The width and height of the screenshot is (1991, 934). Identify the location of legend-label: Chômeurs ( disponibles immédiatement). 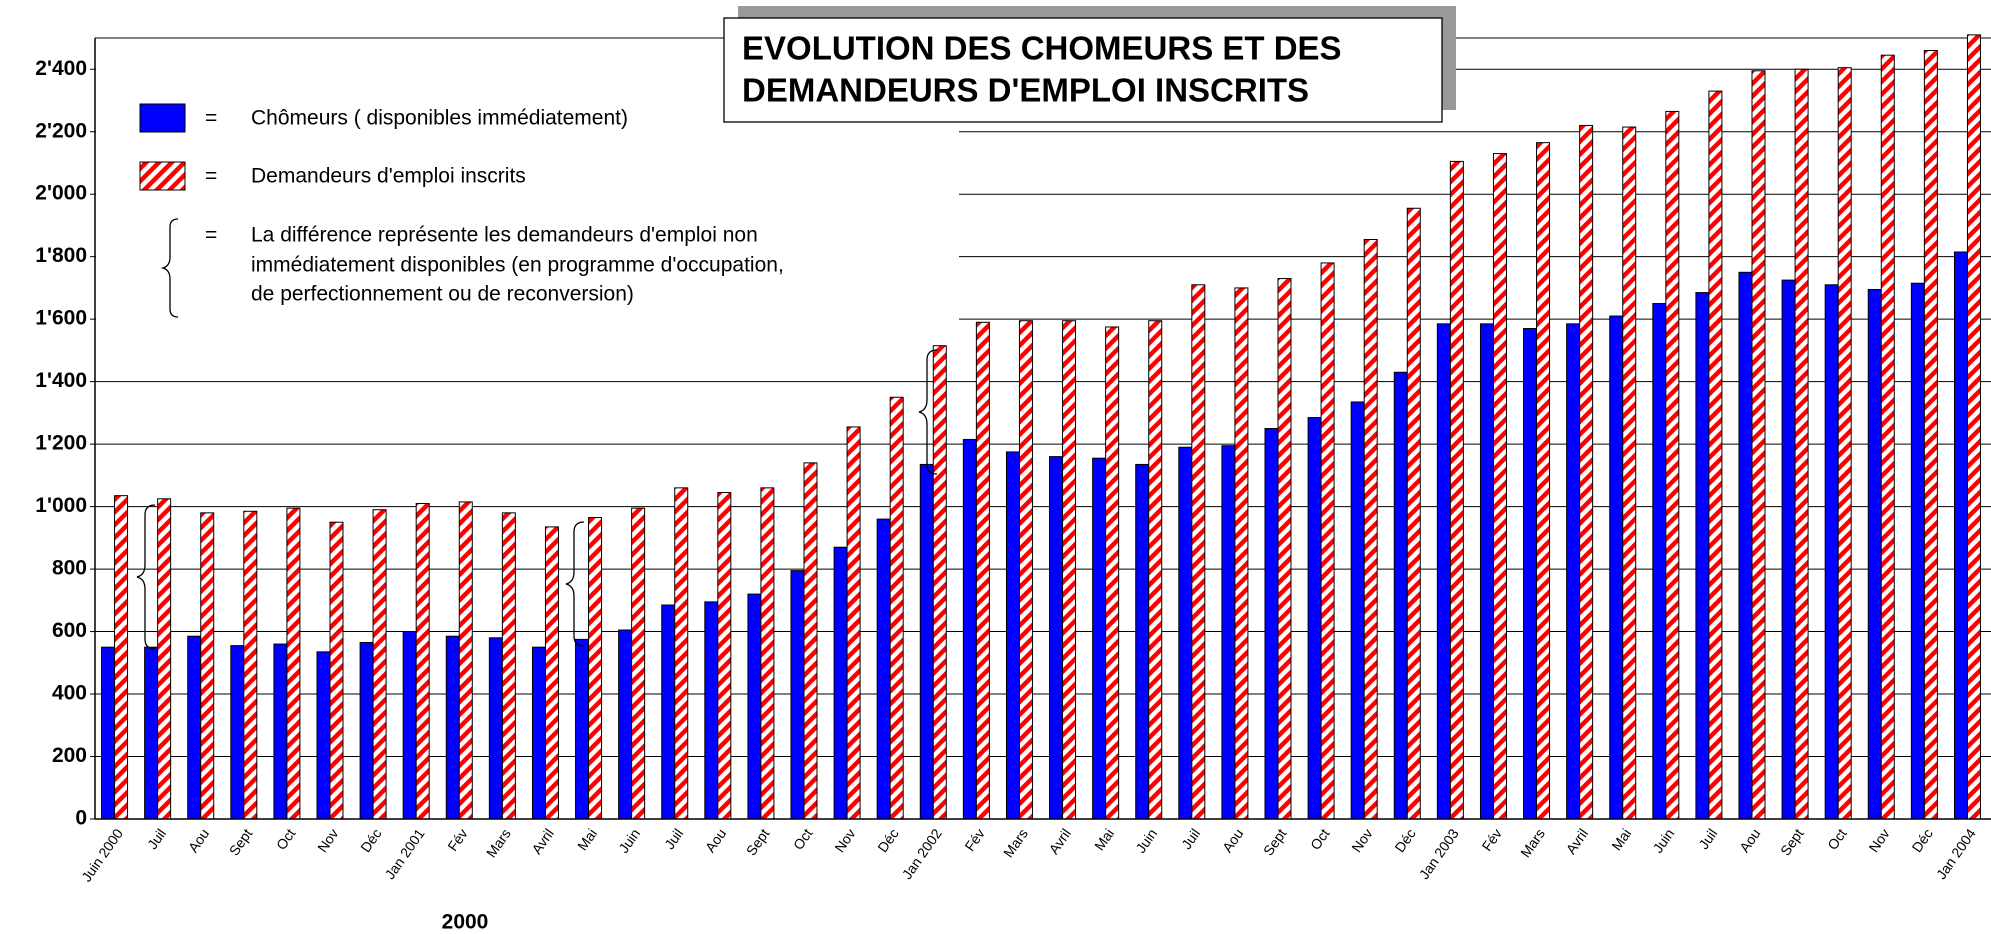
(439, 118).